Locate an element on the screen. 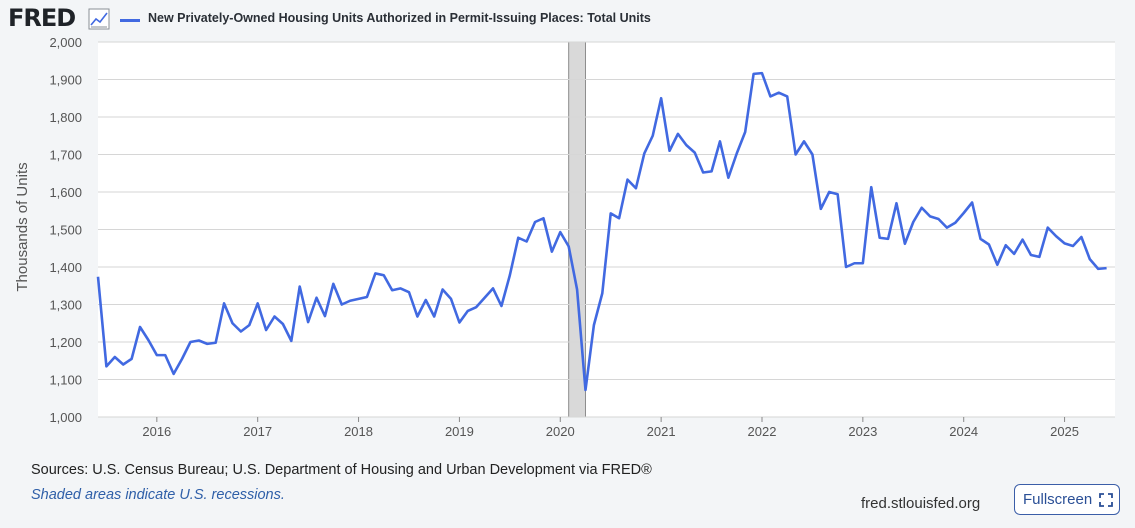 This screenshot has height=528, width=1135. x-tick-label: 2025 is located at coordinates (1064, 431).